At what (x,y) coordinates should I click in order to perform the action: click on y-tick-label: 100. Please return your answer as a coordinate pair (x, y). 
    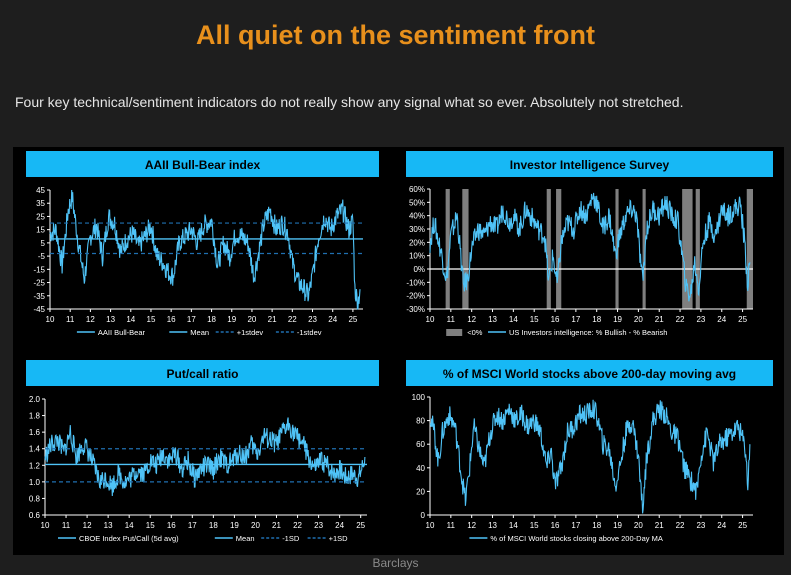
    Looking at the image, I should click on (419, 397).